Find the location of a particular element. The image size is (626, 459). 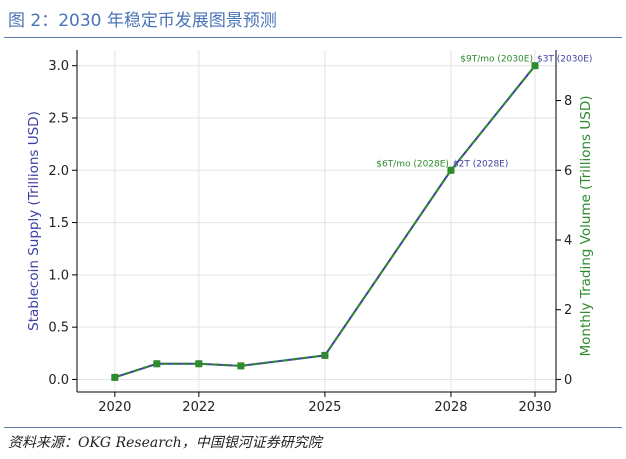

left-y-tick-label: 0.5 is located at coordinates (58, 328).